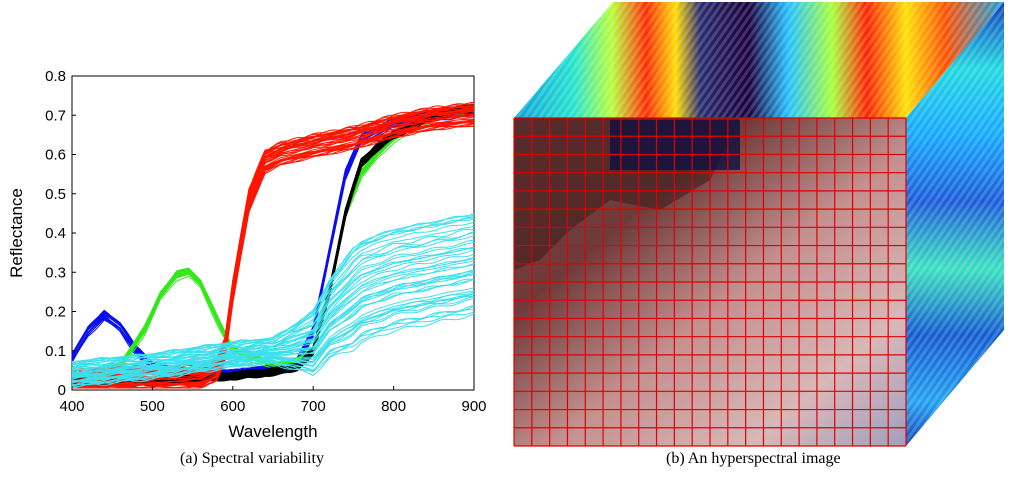 The height and width of the screenshot is (490, 1019). What do you see at coordinates (55, 155) in the screenshot?
I see `y-tick-label: 0.6` at bounding box center [55, 155].